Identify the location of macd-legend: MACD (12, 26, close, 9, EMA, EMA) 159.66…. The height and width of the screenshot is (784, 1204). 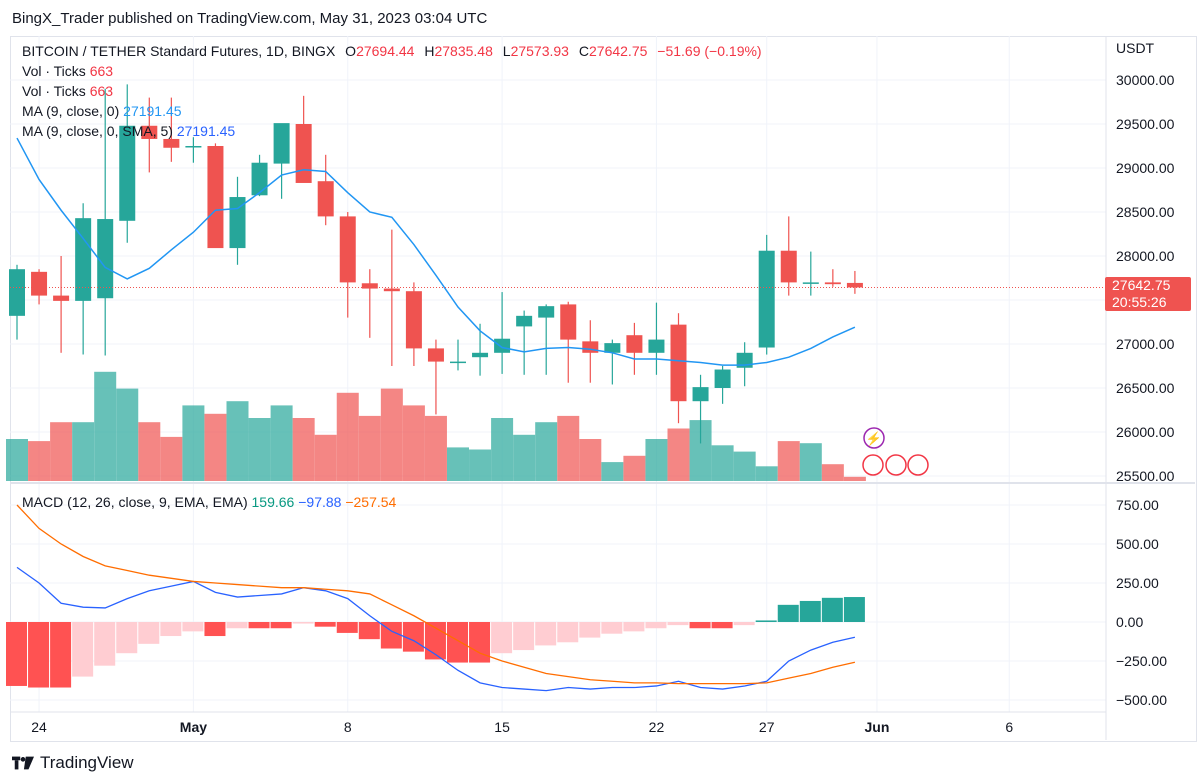
(209, 502).